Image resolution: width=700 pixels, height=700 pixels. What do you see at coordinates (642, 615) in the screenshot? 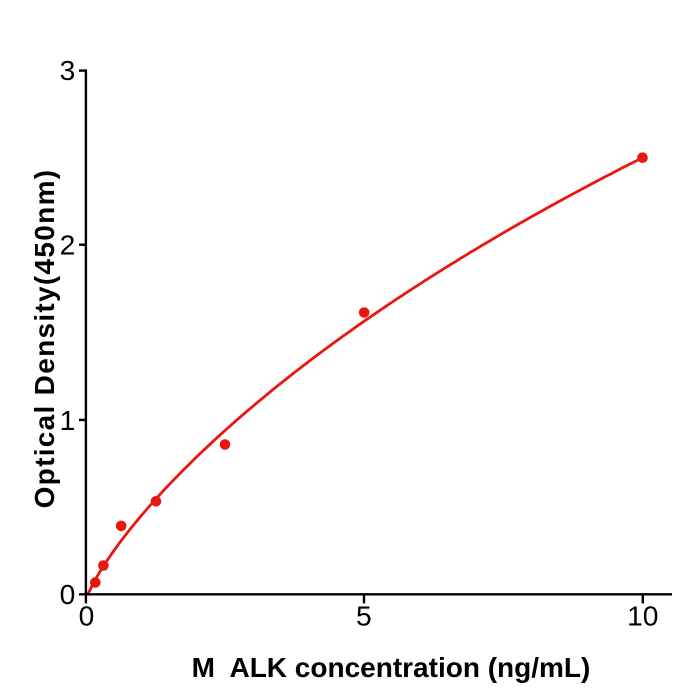
I see `svg-text: 10` at bounding box center [642, 615].